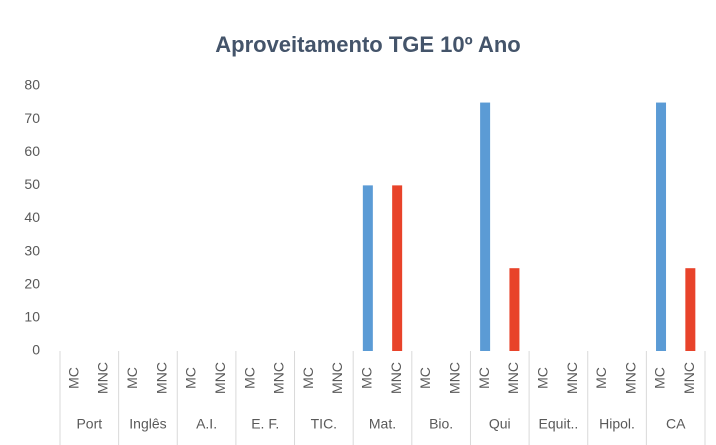 The height and width of the screenshot is (445, 716). I want to click on y-tick-label: 20, so click(32, 283).